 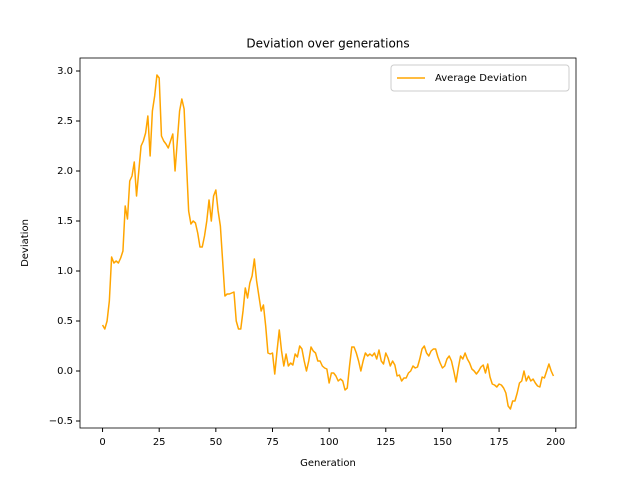 I want to click on y-axis-label: Deviation, so click(x=25, y=243).